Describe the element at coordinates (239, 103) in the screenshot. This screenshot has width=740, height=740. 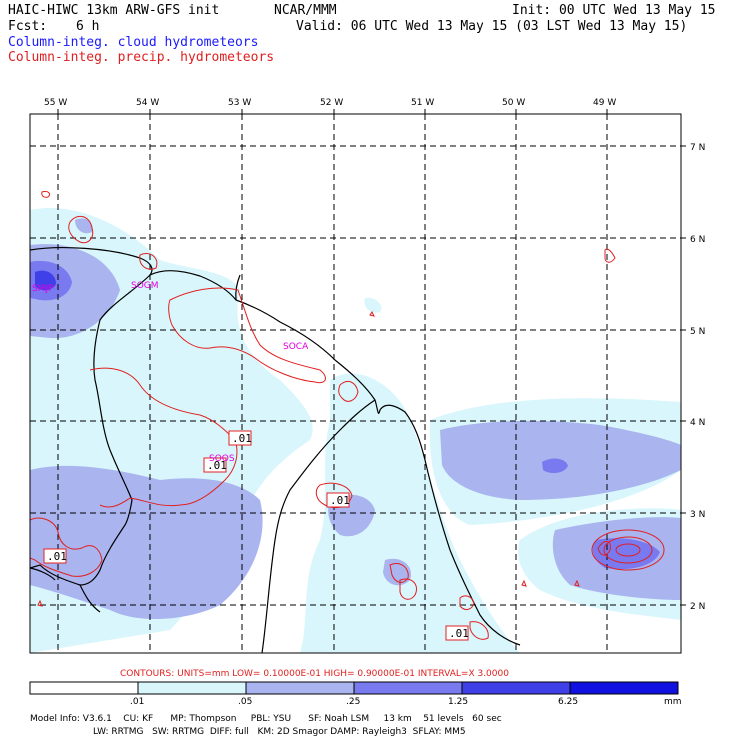
I see `lon-label: 53 W` at that location.